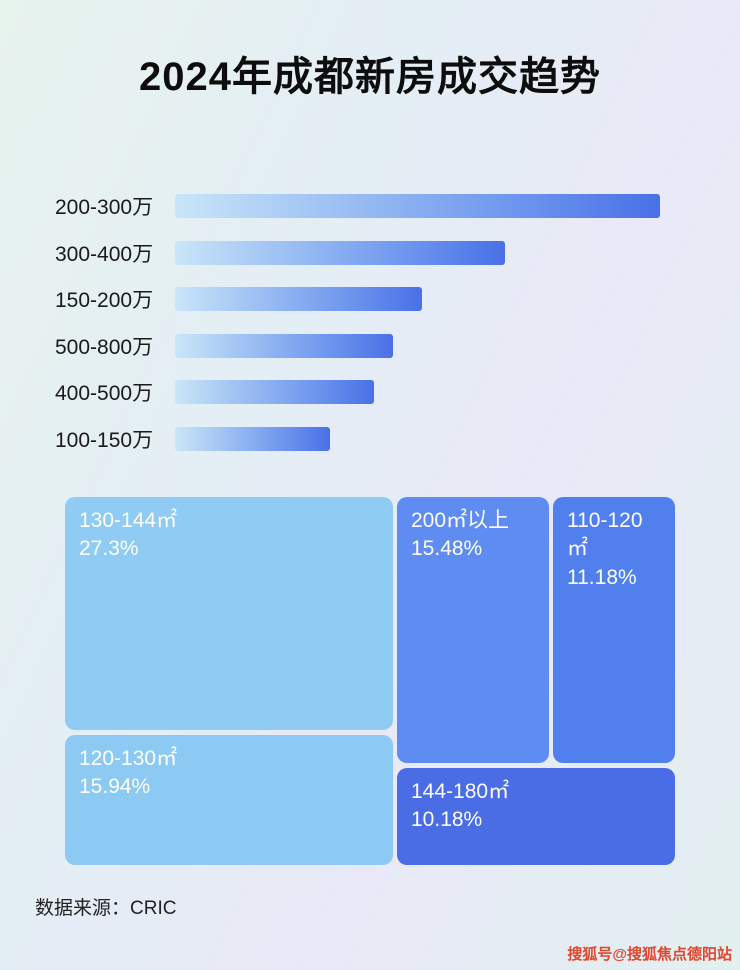 The height and width of the screenshot is (970, 740). What do you see at coordinates (104, 301) in the screenshot?
I see `bar-category-label: 150-200万` at bounding box center [104, 301].